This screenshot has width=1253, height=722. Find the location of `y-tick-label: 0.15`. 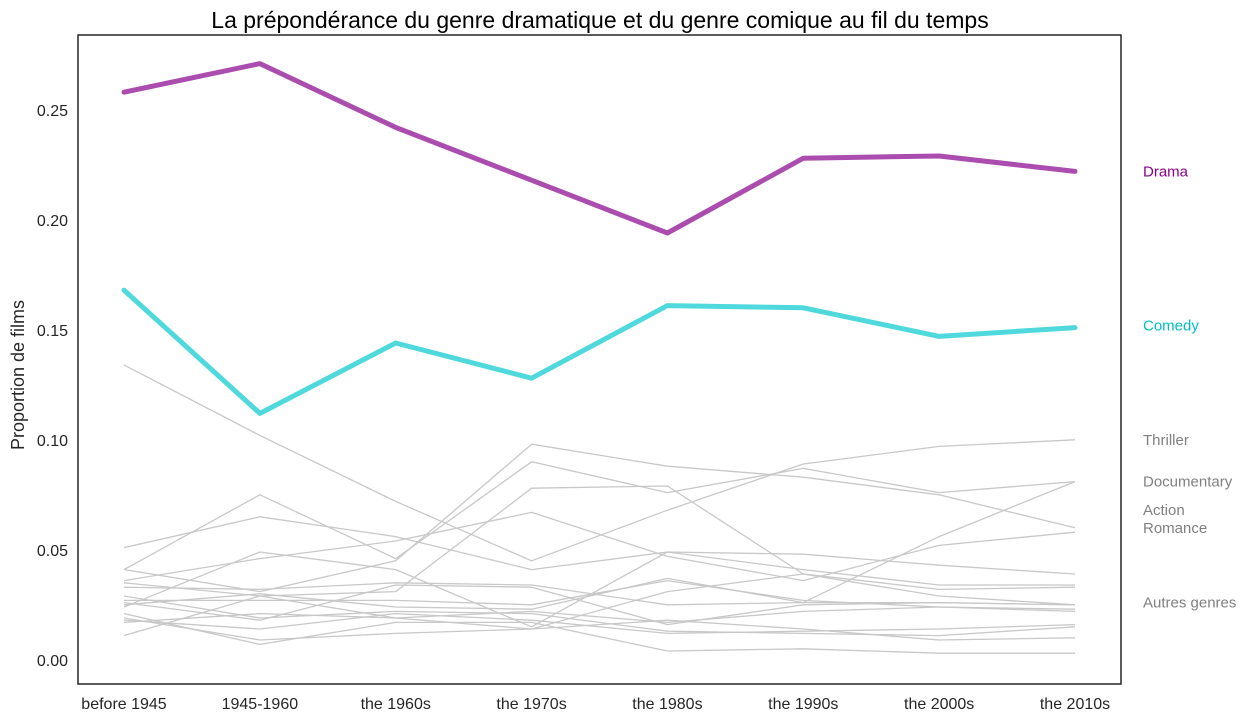

y-tick-label: 0.15 is located at coordinates (52, 331).